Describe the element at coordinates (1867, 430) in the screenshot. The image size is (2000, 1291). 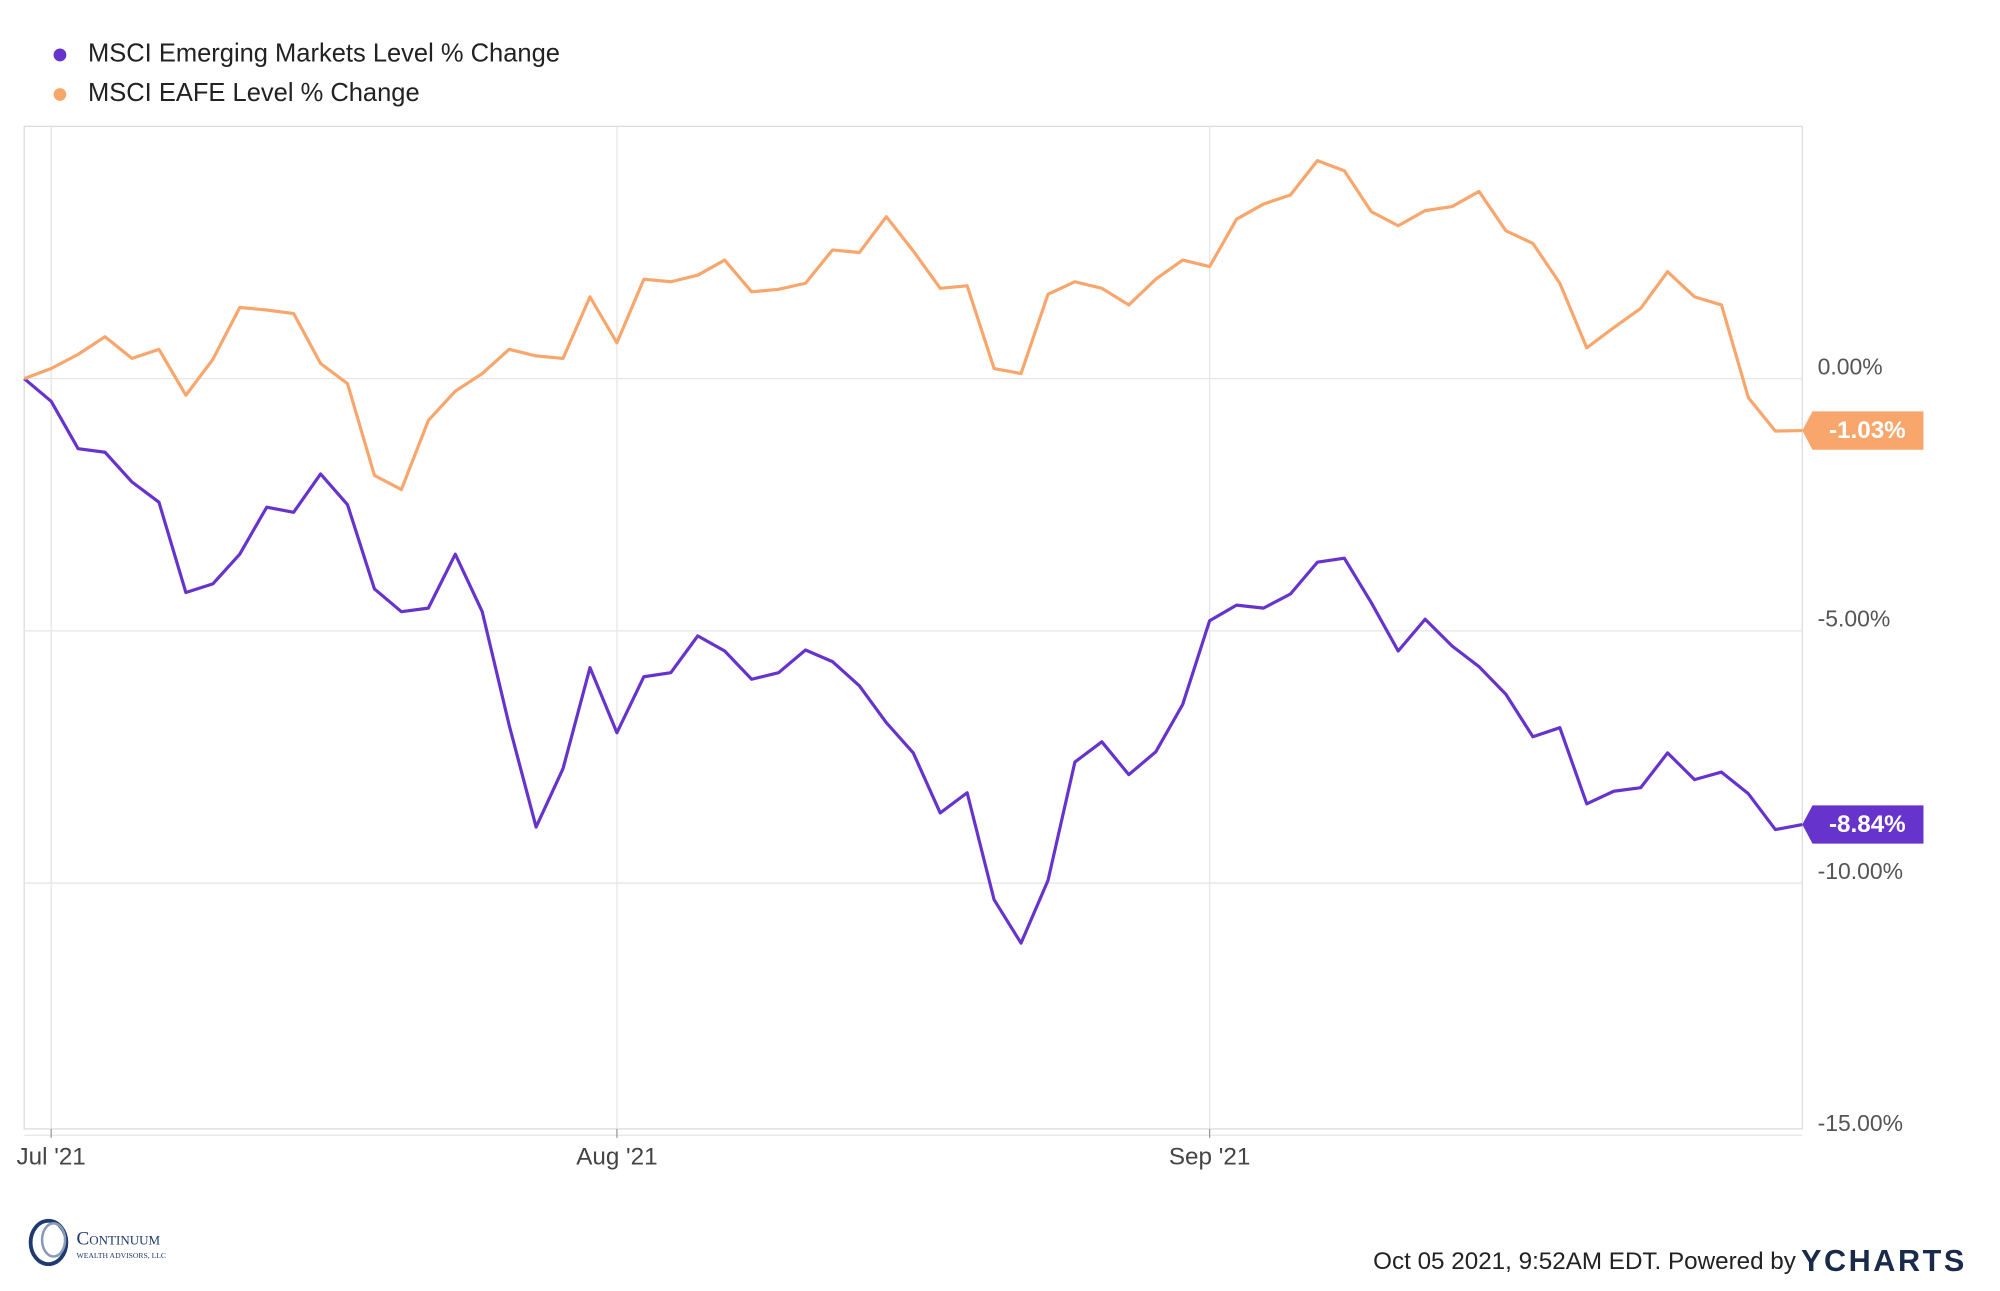
I see `end-label: -1.03%` at that location.